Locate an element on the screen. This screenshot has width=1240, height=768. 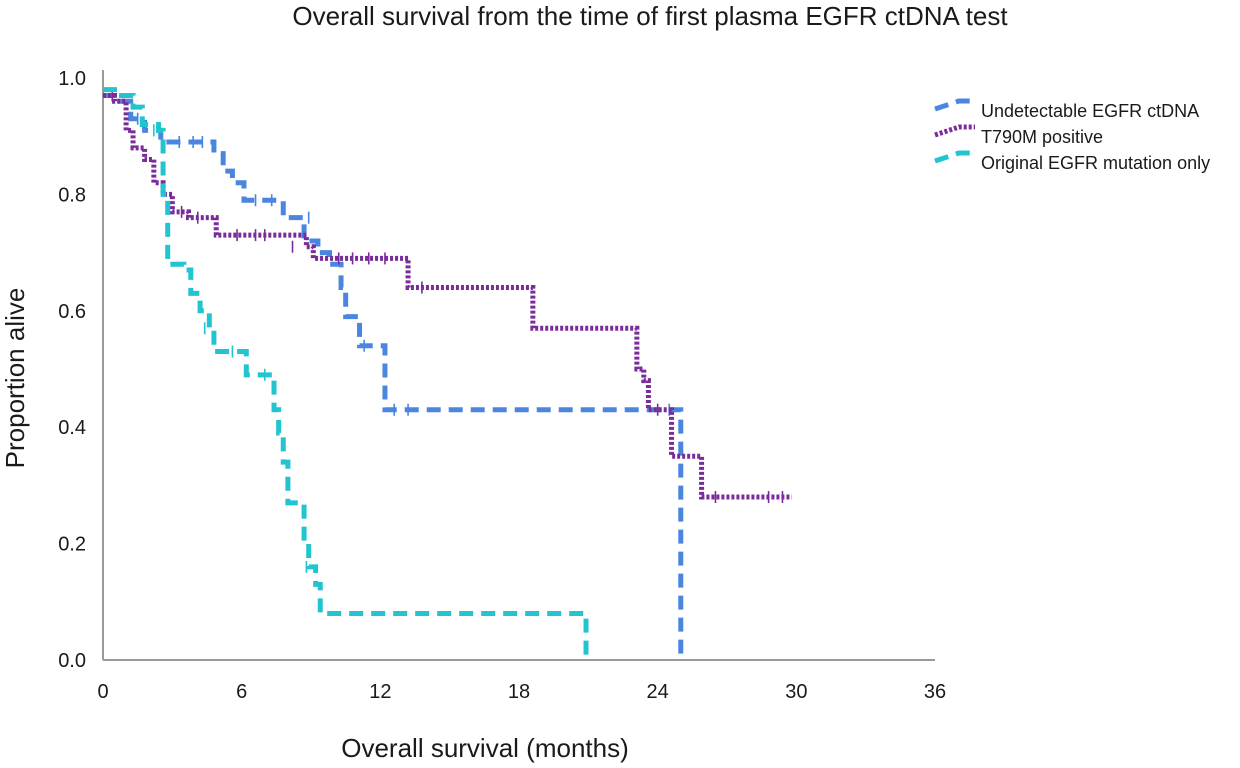
x-tick-label: 18 is located at coordinates (519, 692).